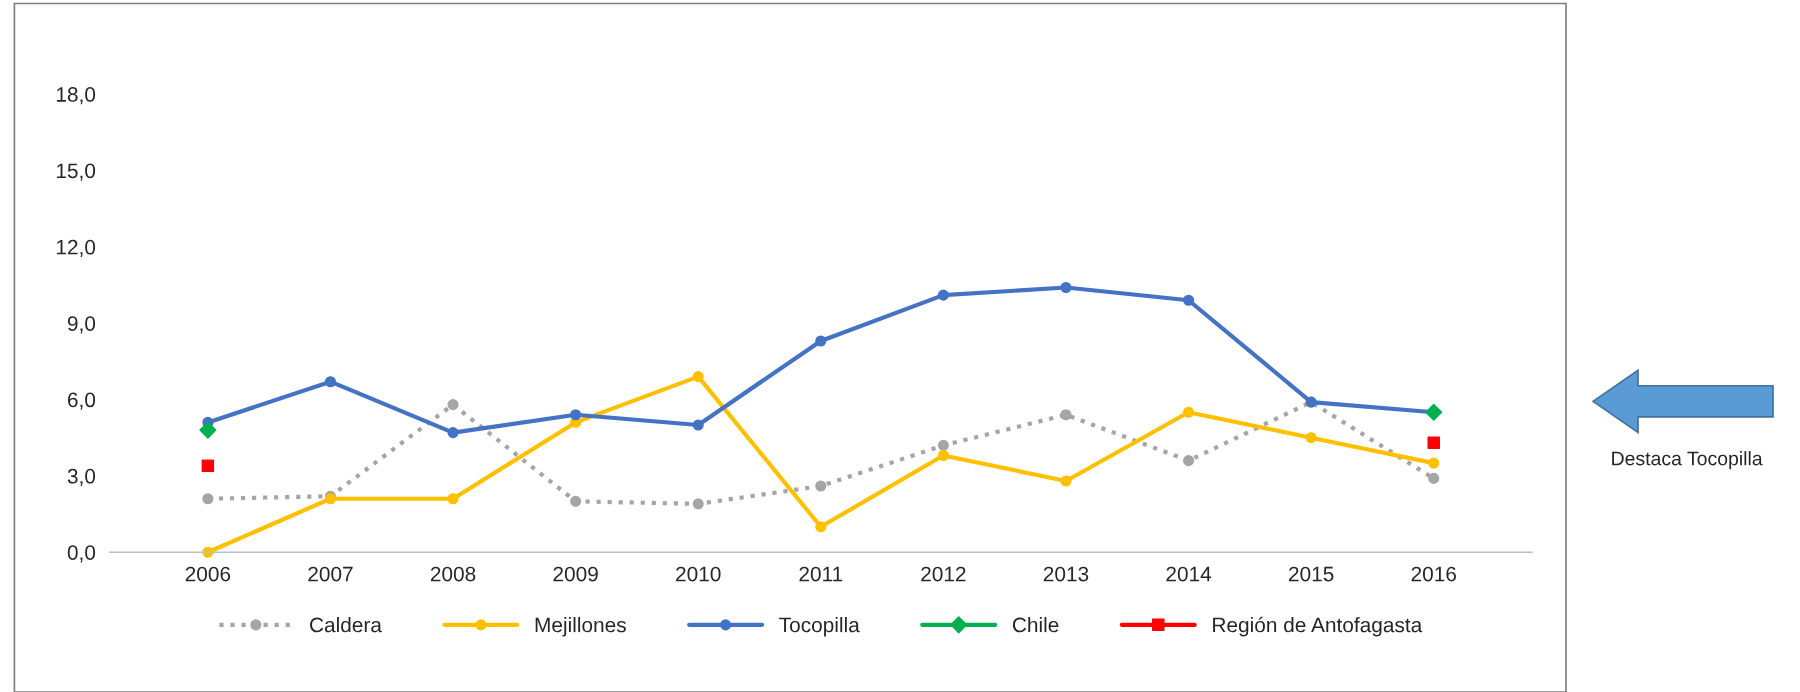  What do you see at coordinates (819, 627) in the screenshot?
I see `legend-label: Tocopilla` at bounding box center [819, 627].